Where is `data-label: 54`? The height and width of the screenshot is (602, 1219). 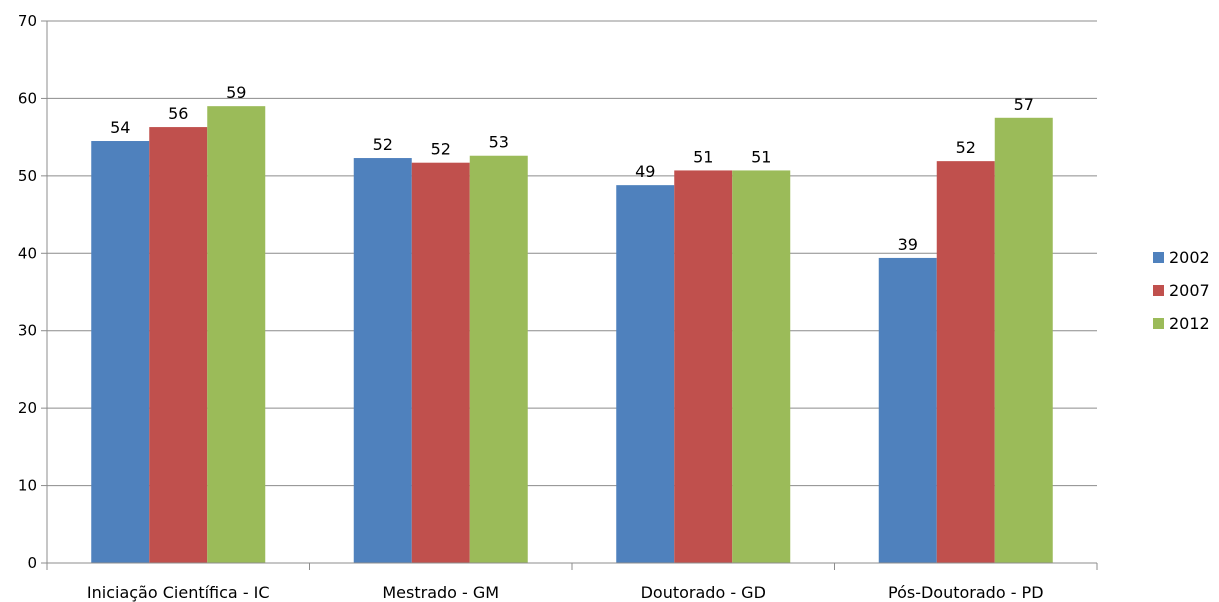 data-label: 54 is located at coordinates (120, 127).